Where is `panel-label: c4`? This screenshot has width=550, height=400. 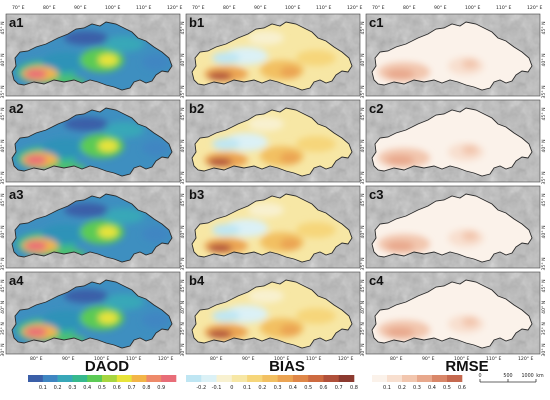 panel-label: c4 is located at coordinates (376, 280).